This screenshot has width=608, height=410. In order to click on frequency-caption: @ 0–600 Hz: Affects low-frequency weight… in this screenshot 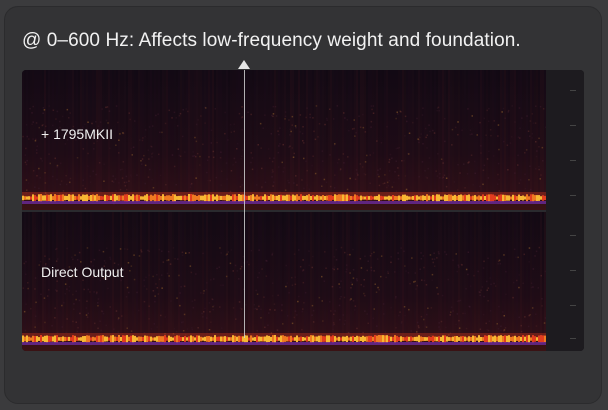, I will do `click(271, 40)`.